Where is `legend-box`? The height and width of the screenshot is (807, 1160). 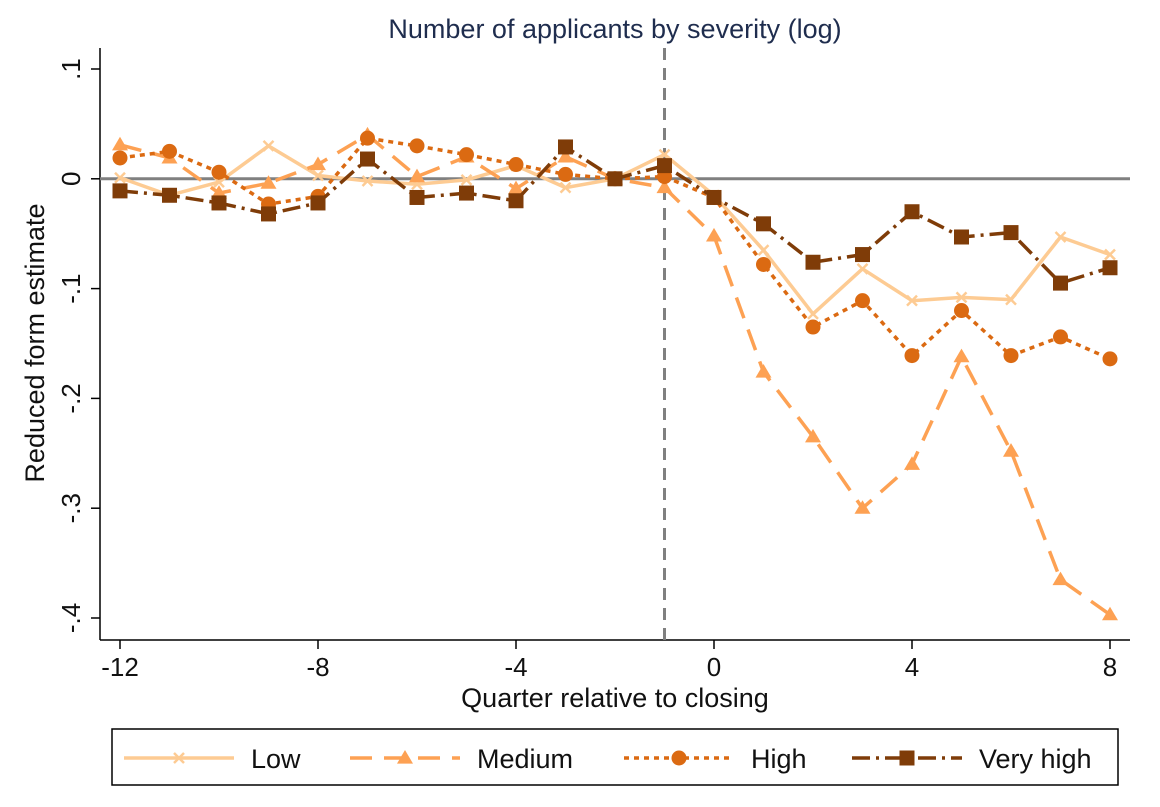 legend-box is located at coordinates (615, 757).